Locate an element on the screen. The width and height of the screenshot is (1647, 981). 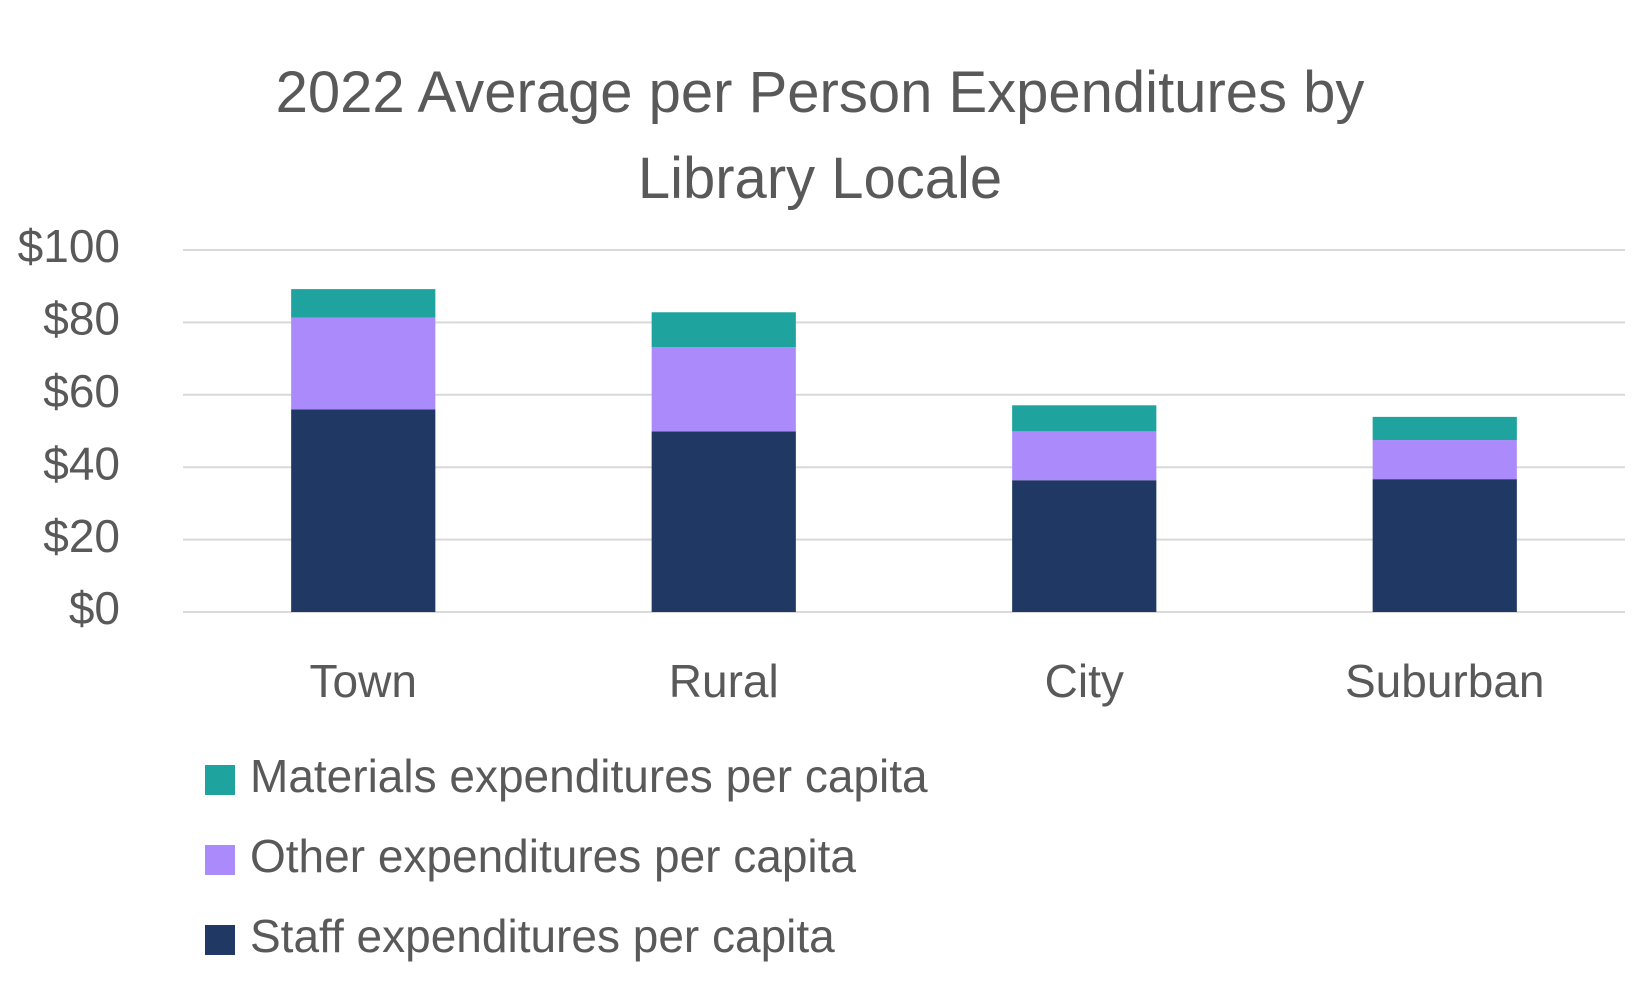
y-tick-label: $100 is located at coordinates (69, 246).